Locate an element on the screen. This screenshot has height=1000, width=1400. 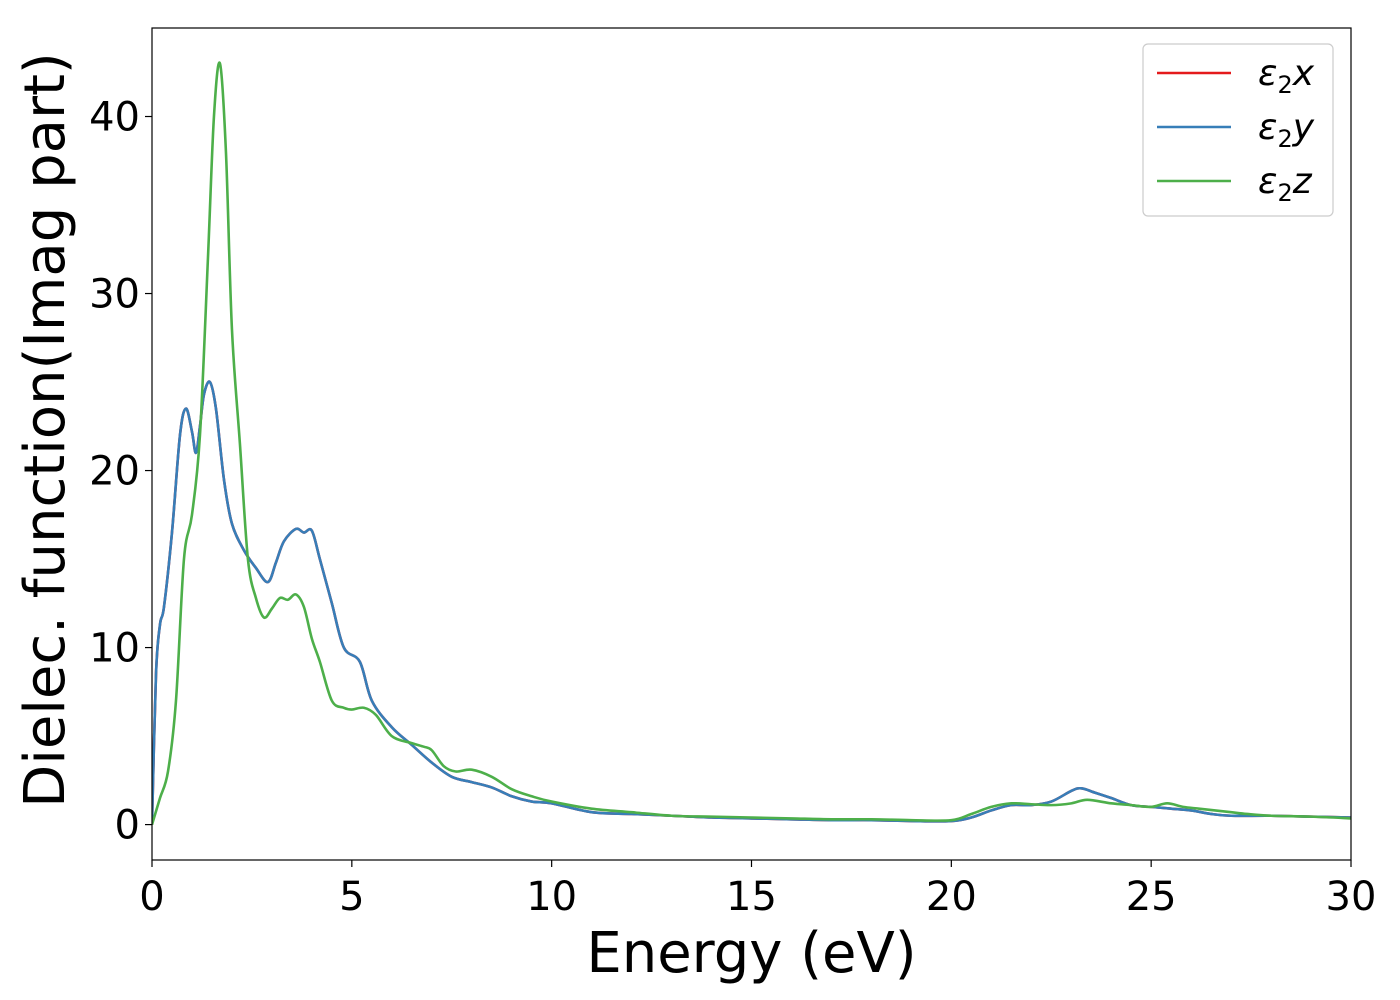
legend-label-e2x: ε2x is located at coordinates (1286, 76).